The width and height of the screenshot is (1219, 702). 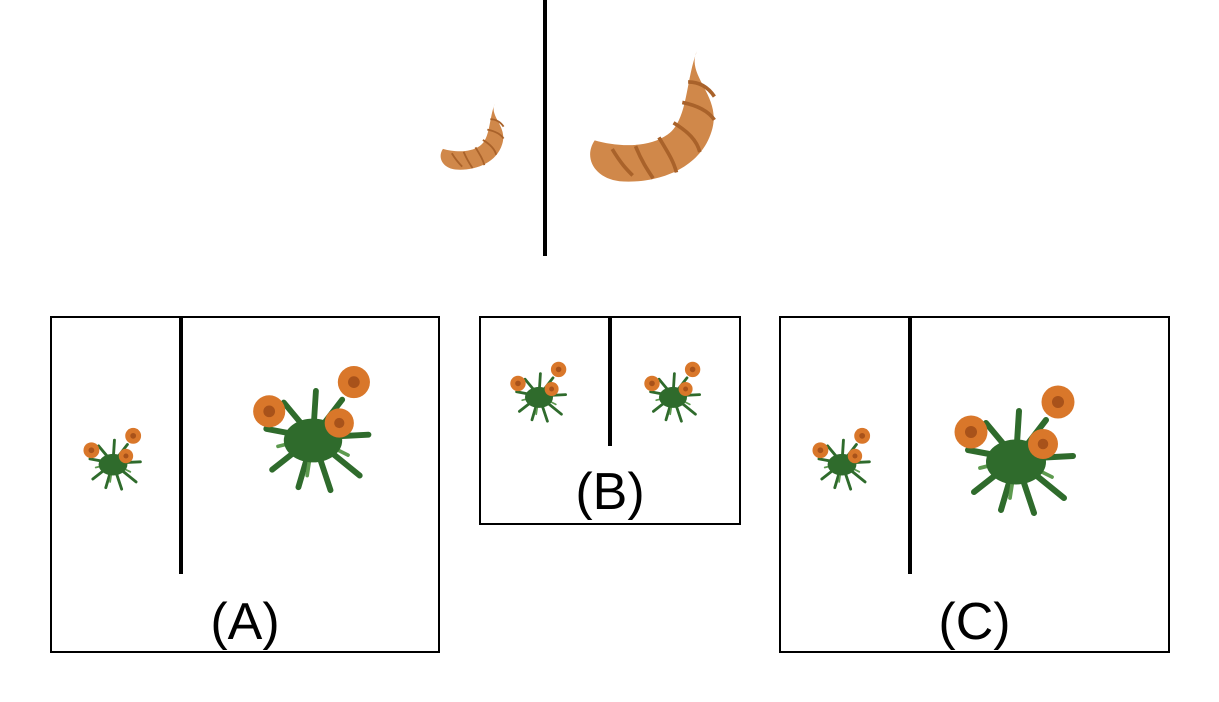 I want to click on croissant-large-icon, so click(x=656, y=117).